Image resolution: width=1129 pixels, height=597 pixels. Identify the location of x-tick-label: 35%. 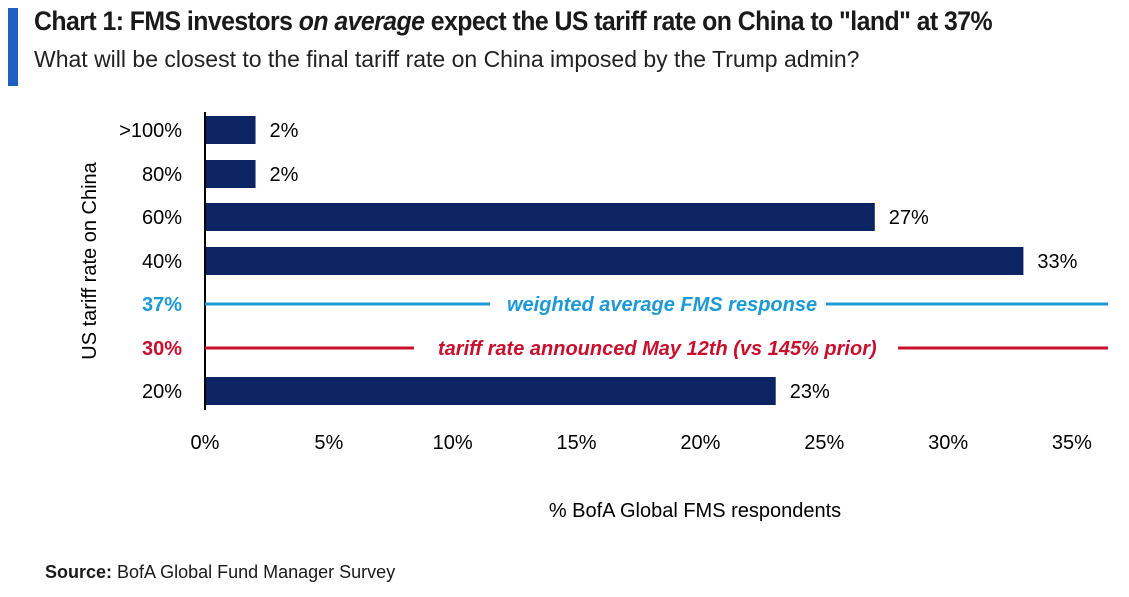
(1072, 443).